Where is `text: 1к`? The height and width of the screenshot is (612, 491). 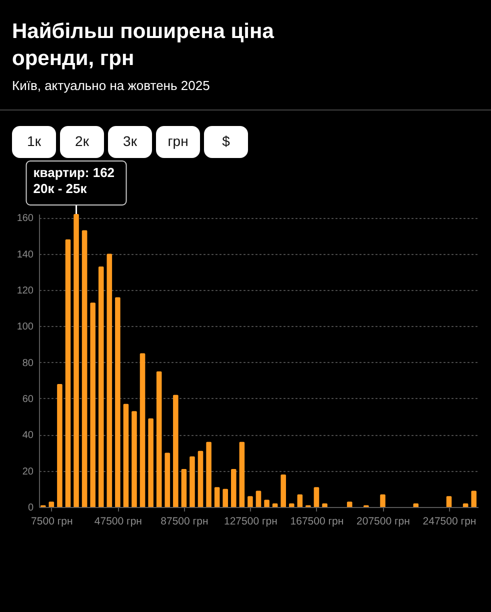 text: 1к is located at coordinates (34, 141).